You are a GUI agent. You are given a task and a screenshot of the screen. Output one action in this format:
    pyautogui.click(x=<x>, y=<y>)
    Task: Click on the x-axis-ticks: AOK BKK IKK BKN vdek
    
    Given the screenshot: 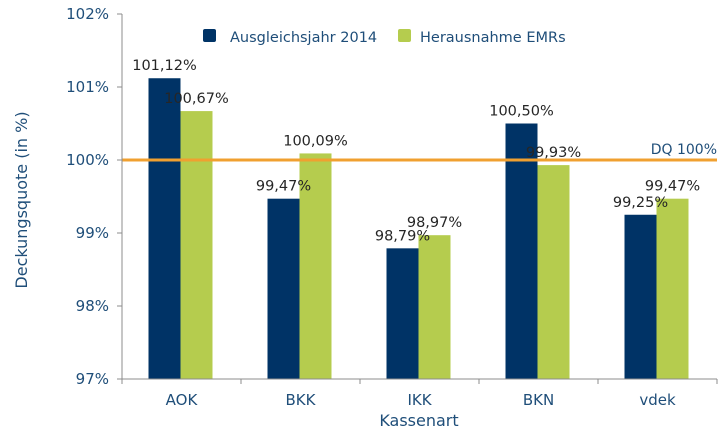 What is the action you would take?
    pyautogui.click(x=419, y=394)
    